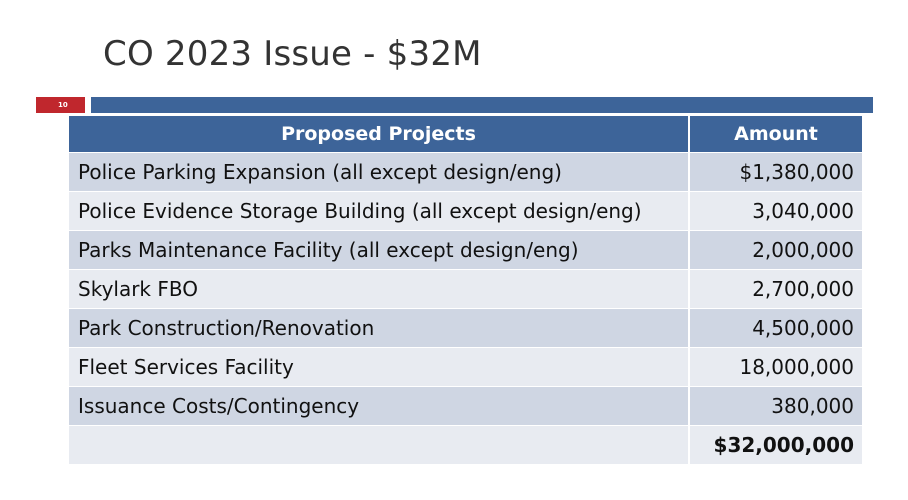 The width and height of the screenshot is (908, 500). I want to click on table-row: Issuance Costs/Contingency 380,000, so click(465, 406).